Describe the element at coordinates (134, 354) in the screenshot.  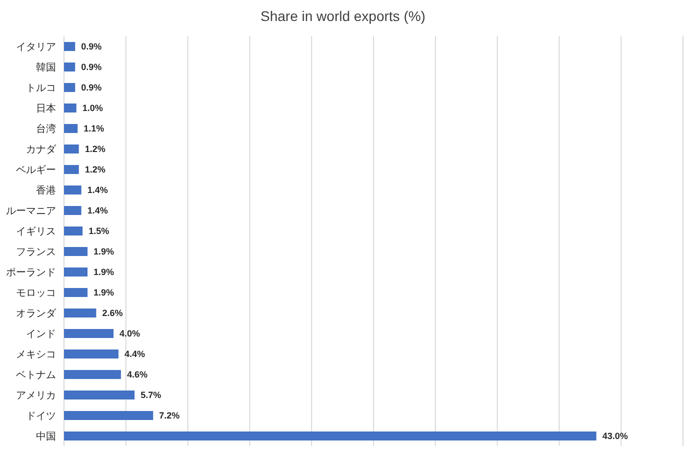
I see `data-label: 4.4%` at that location.